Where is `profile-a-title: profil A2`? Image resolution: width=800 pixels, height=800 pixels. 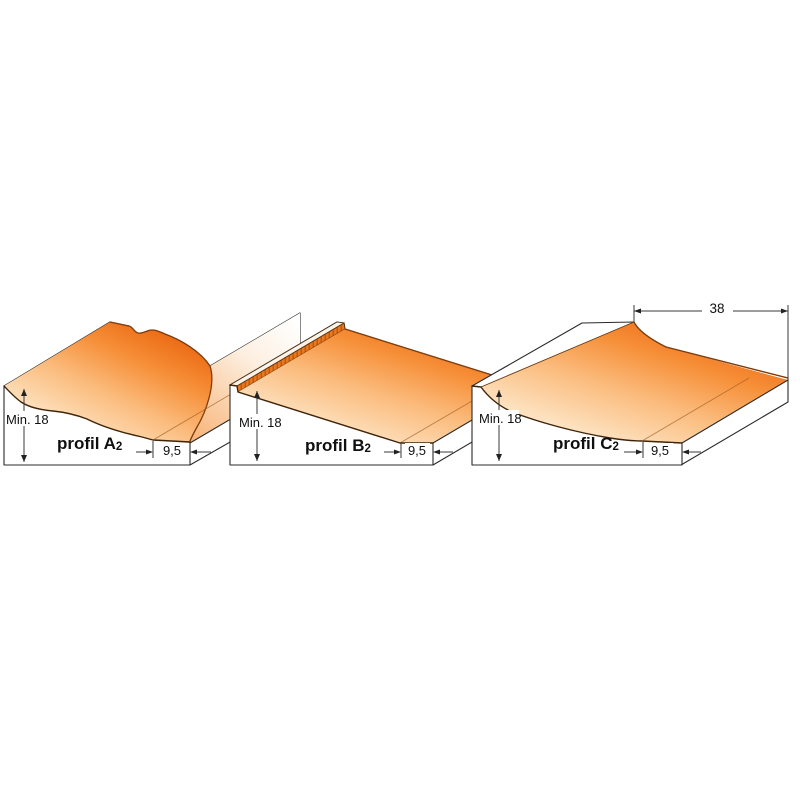
profile-a-title: profil A2 is located at coordinates (89, 443).